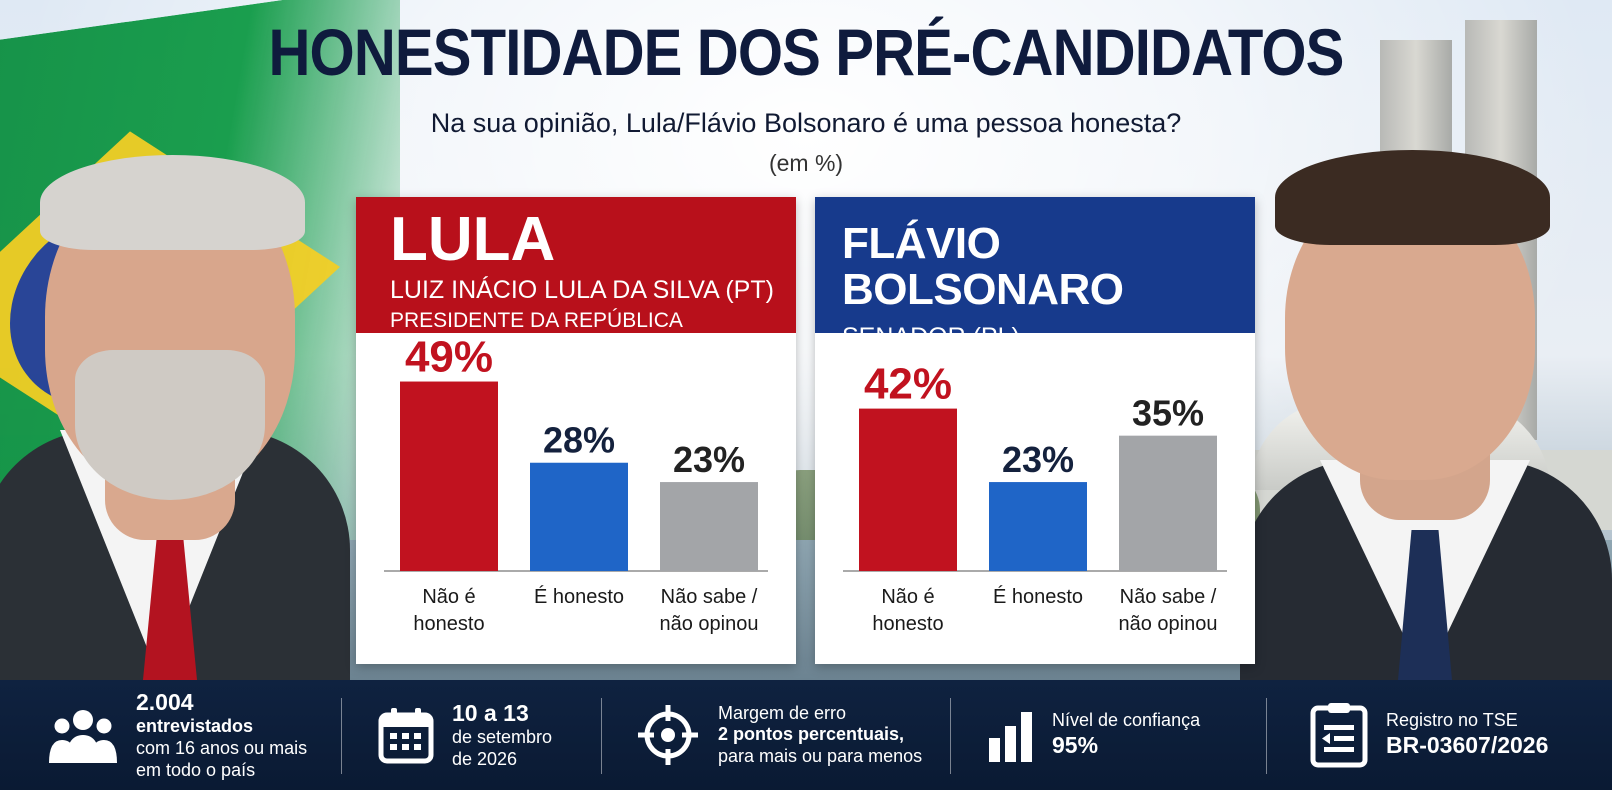 The height and width of the screenshot is (790, 1612). What do you see at coordinates (668, 735) in the screenshot?
I see `target-icon` at bounding box center [668, 735].